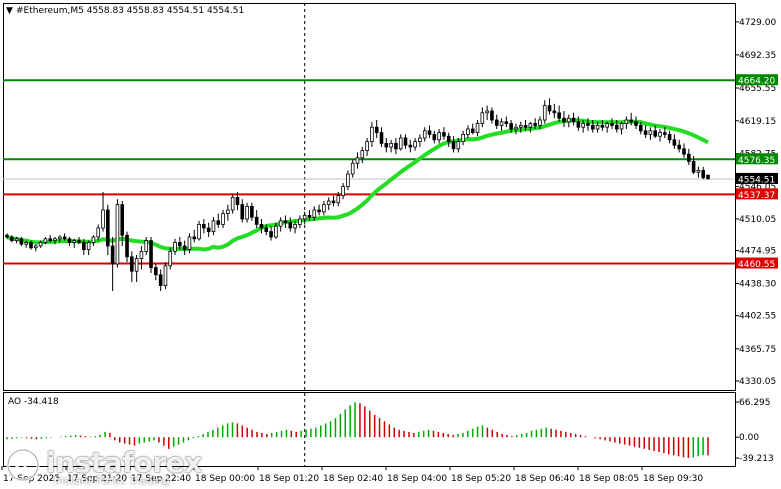  I want to click on time-axis-label: 17 Sep 2025, so click(31, 479).